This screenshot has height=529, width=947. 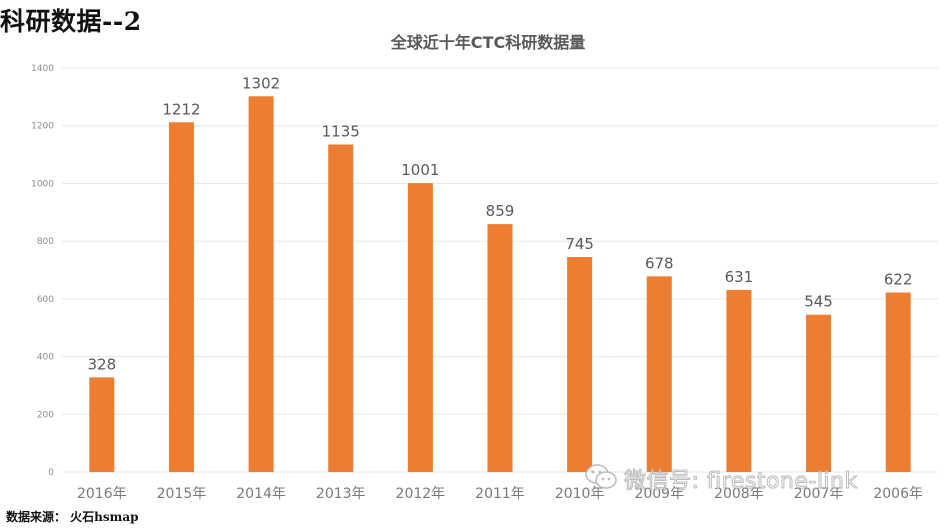 I want to click on data-label: 631, so click(x=739, y=277).